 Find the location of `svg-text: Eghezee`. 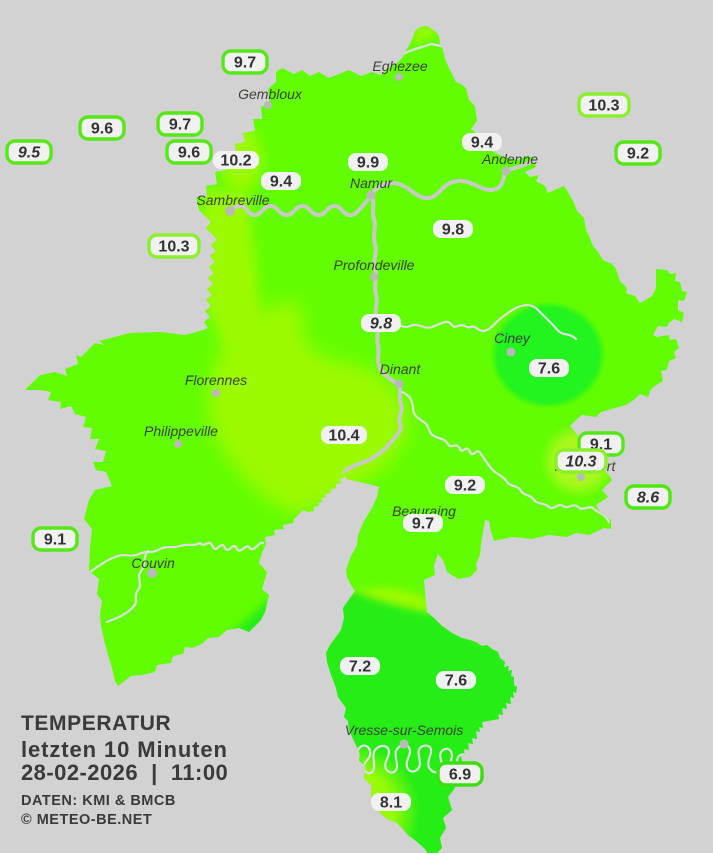

svg-text: Eghezee is located at coordinates (399, 66).